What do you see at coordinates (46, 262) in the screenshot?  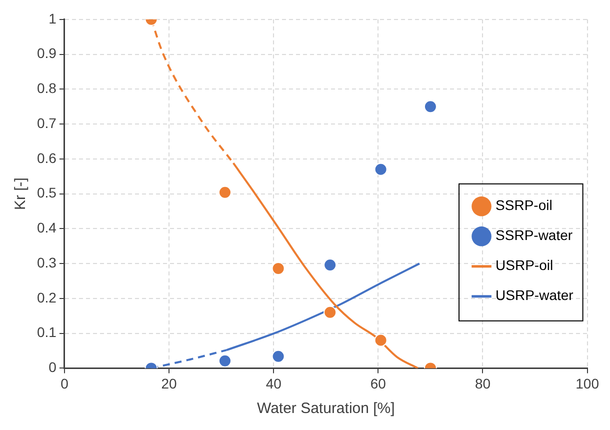 I see `y-tick-label: 0.3` at bounding box center [46, 262].